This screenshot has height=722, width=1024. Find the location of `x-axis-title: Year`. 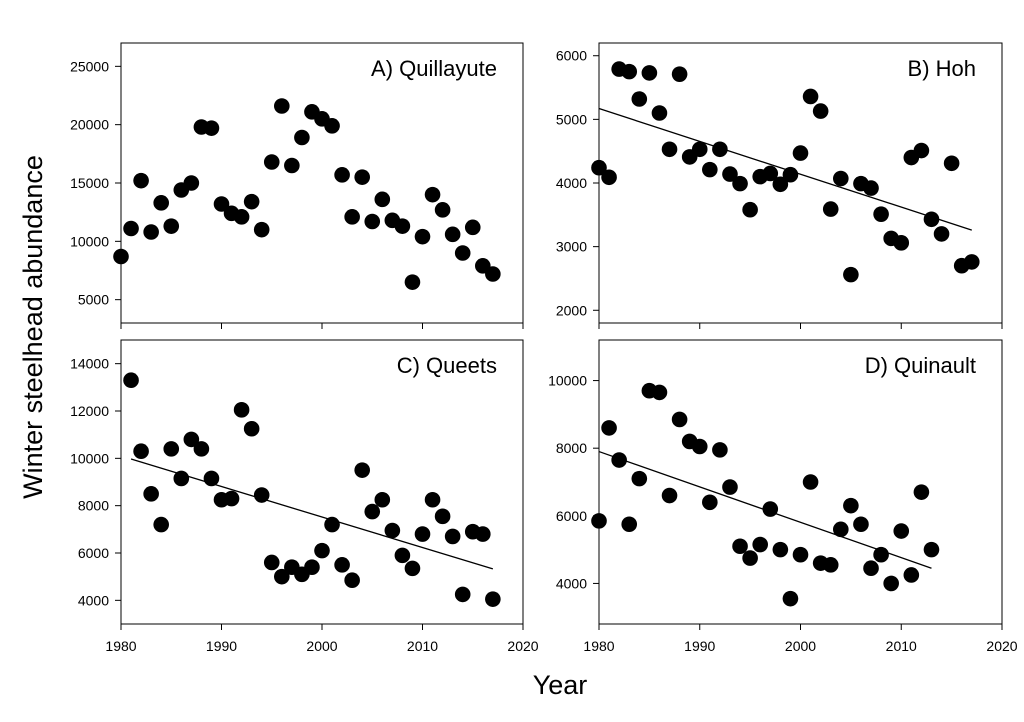

x-axis-title: Year is located at coordinates (560, 685).